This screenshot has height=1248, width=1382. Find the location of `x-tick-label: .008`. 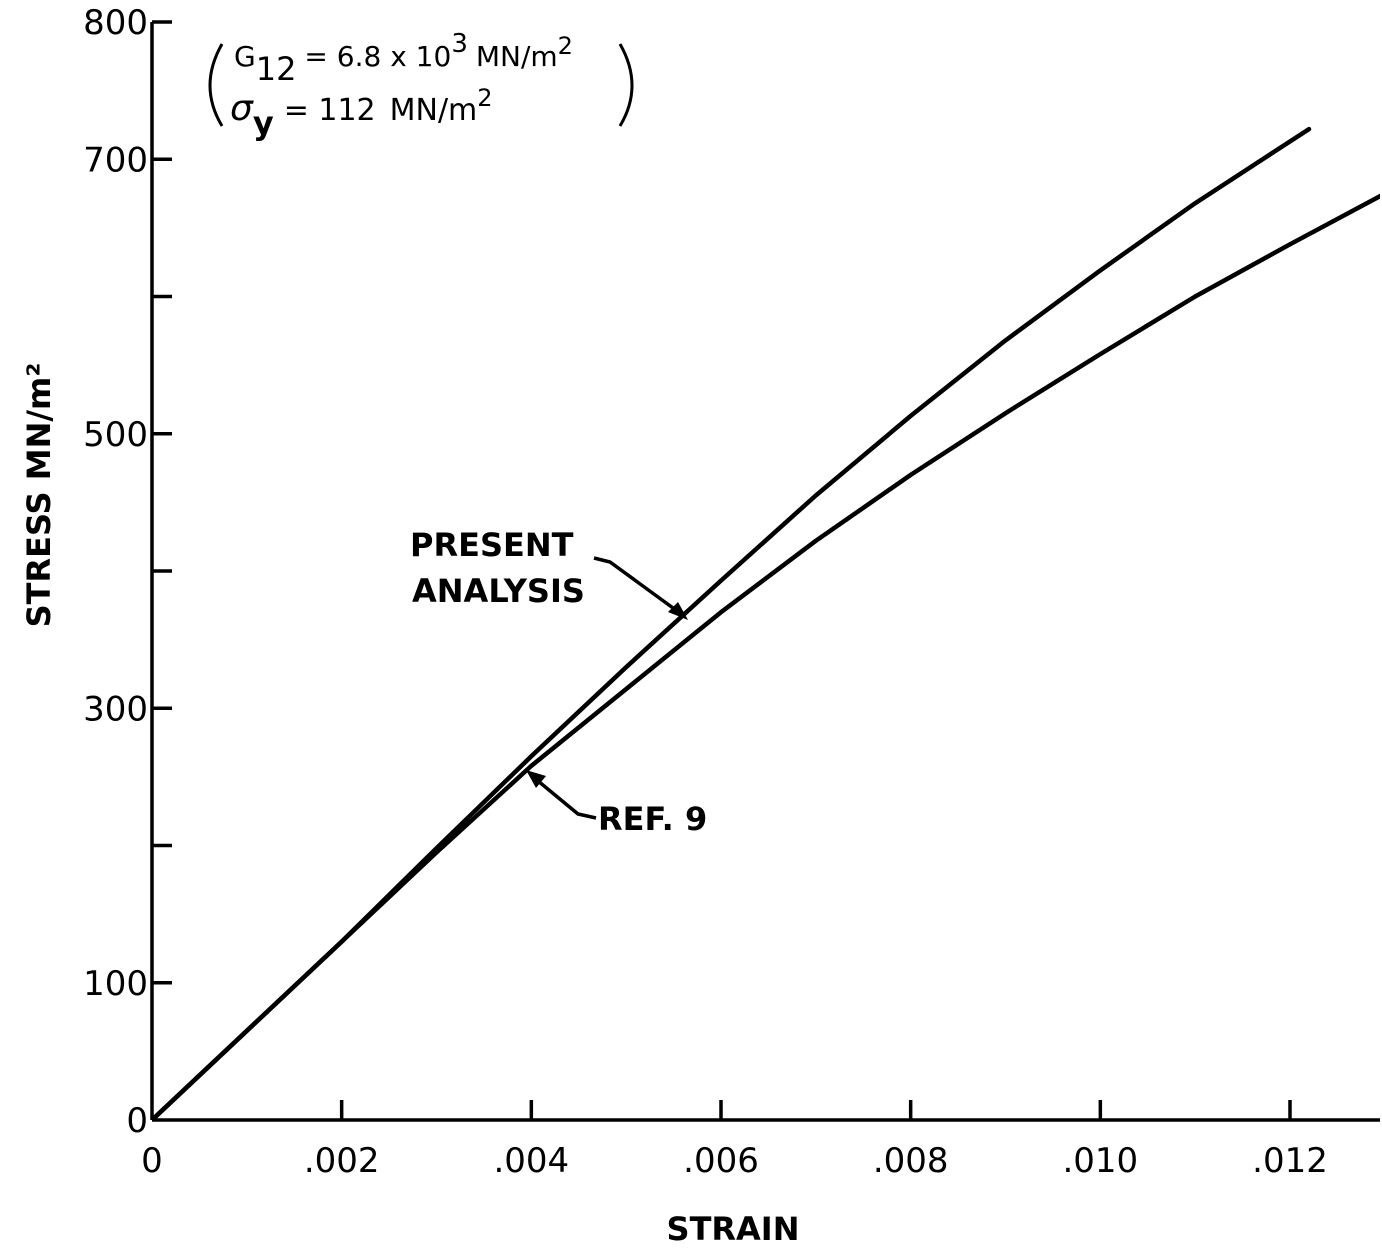

x-tick-label: .008 is located at coordinates (911, 1161).